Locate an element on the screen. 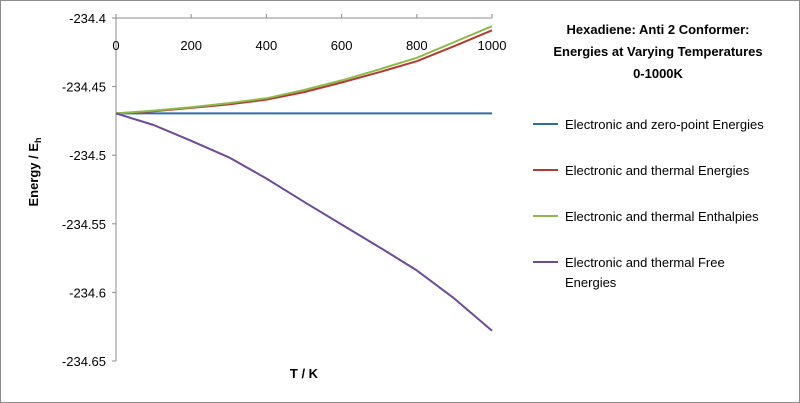 The image size is (800, 403). y-tick-label: -234.6 is located at coordinates (87, 292).